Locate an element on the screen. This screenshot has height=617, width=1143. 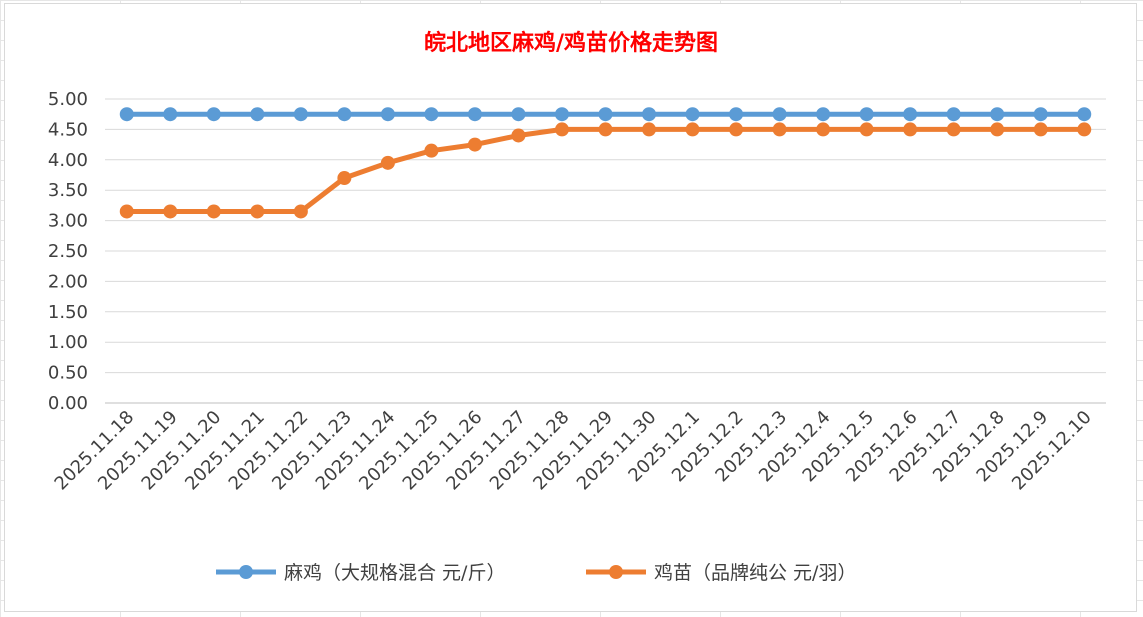
y-tick-label: 3.00 is located at coordinates (68, 221).